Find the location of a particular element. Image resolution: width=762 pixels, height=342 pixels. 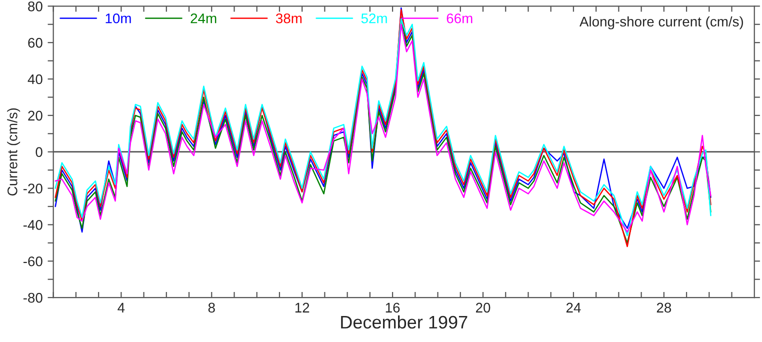

x-tick-label: 24 is located at coordinates (573, 307).